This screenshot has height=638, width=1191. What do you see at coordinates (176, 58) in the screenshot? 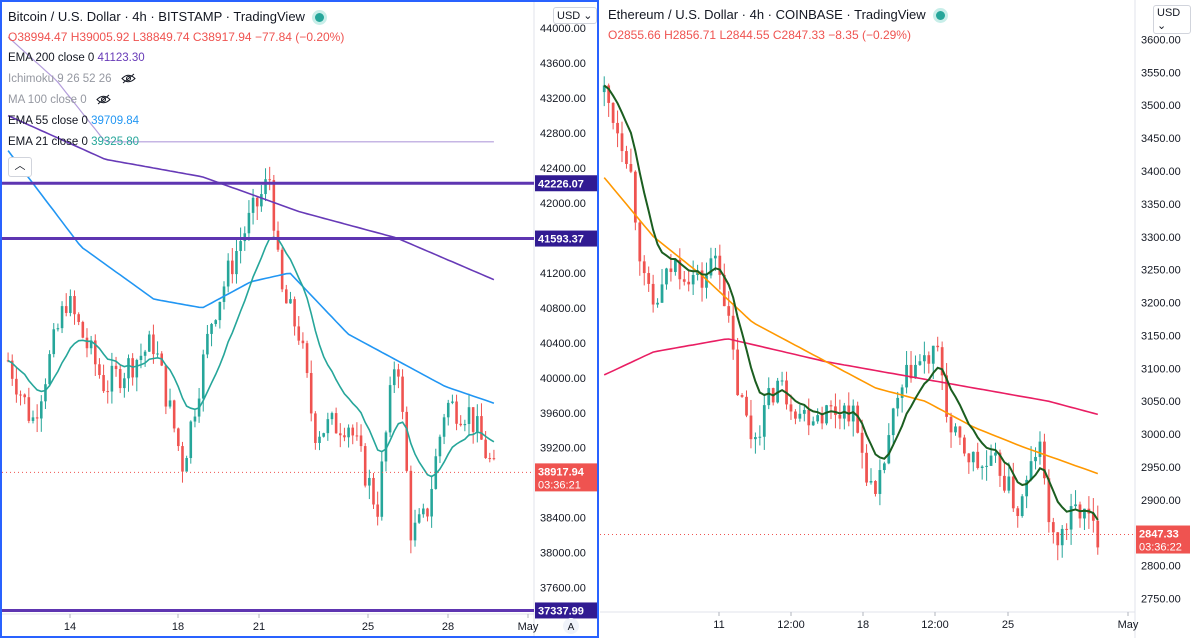
I see `indicator-ema200: EMA 200 close 0 41123.30` at bounding box center [176, 58].